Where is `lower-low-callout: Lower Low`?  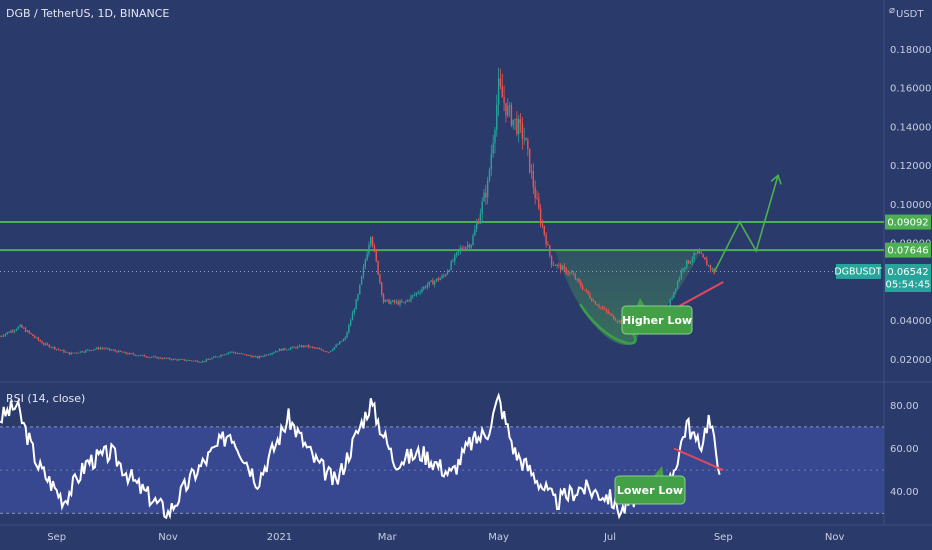 lower-low-callout: Lower Low is located at coordinates (650, 485).